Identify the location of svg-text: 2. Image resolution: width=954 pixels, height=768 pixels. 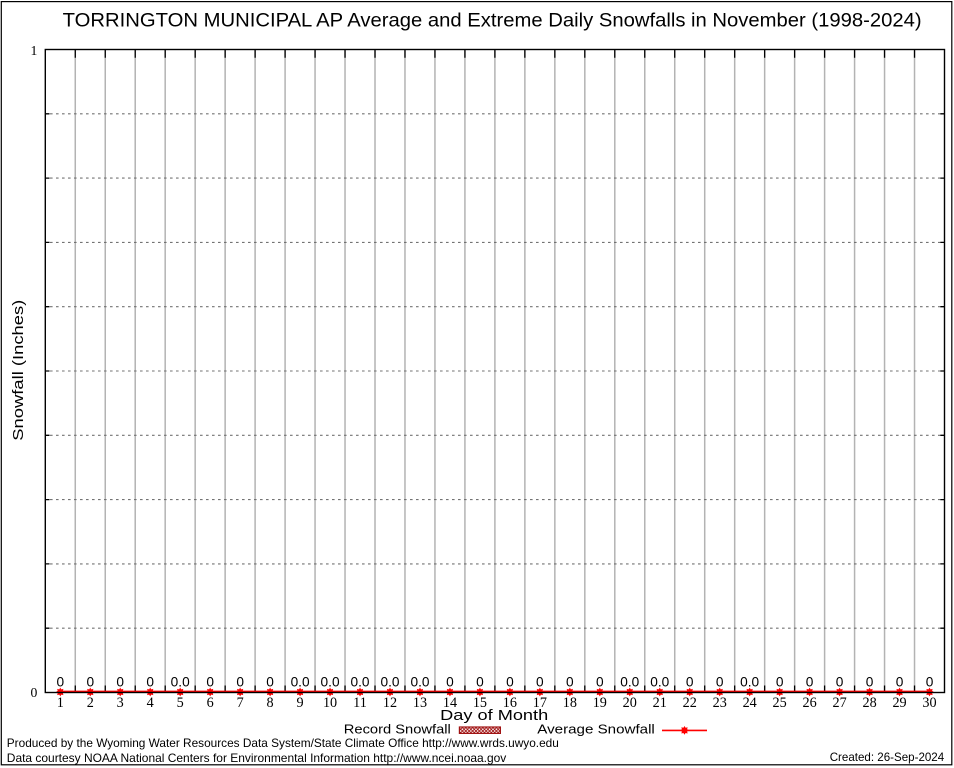
(90, 703).